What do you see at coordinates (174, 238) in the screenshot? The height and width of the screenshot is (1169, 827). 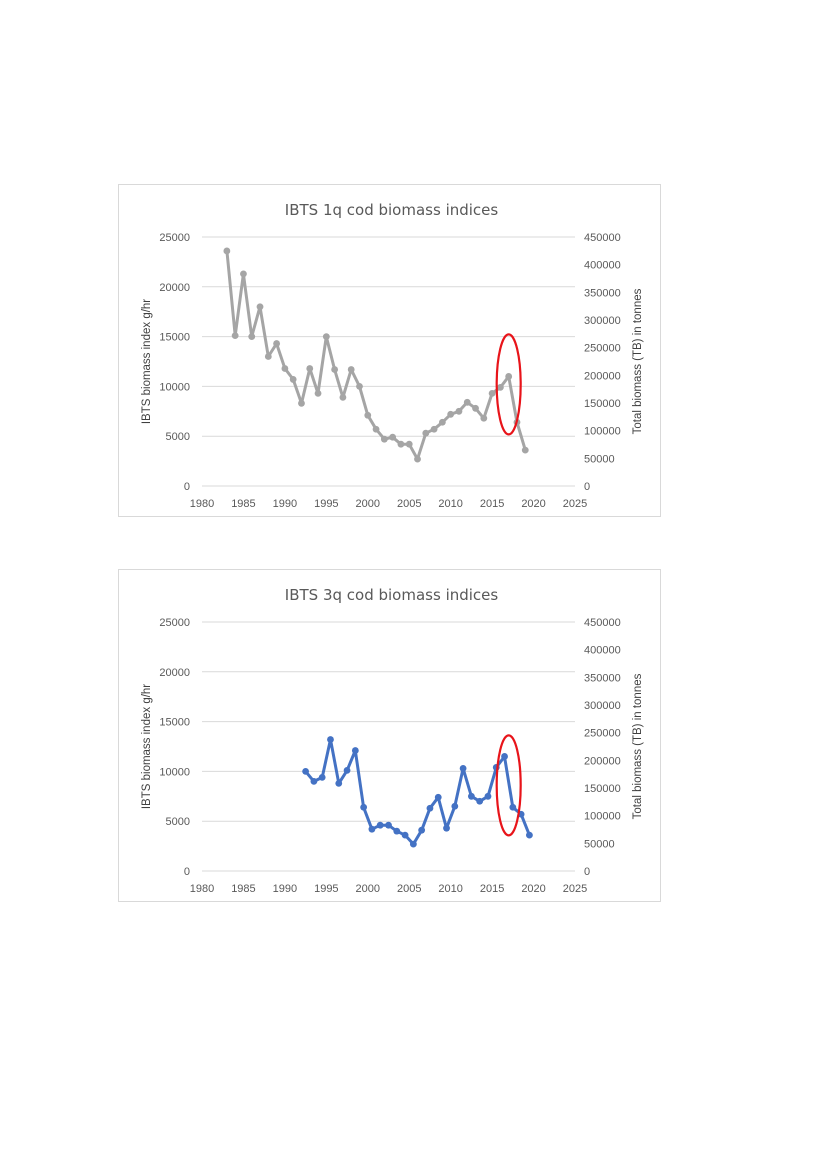 I see `y-tick-label: 25000` at bounding box center [174, 238].